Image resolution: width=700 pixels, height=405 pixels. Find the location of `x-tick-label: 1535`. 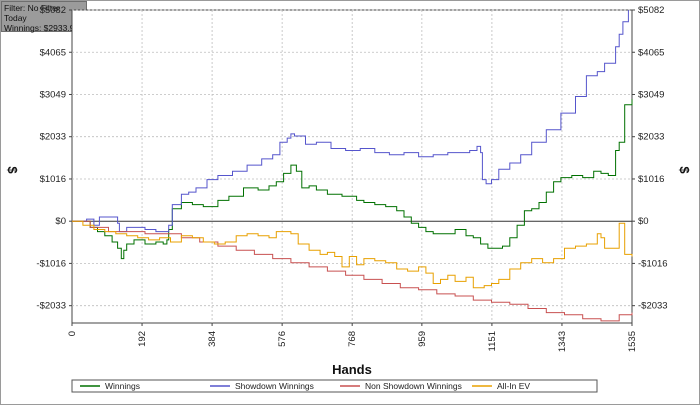

x-tick-label: 1535 is located at coordinates (632, 341).